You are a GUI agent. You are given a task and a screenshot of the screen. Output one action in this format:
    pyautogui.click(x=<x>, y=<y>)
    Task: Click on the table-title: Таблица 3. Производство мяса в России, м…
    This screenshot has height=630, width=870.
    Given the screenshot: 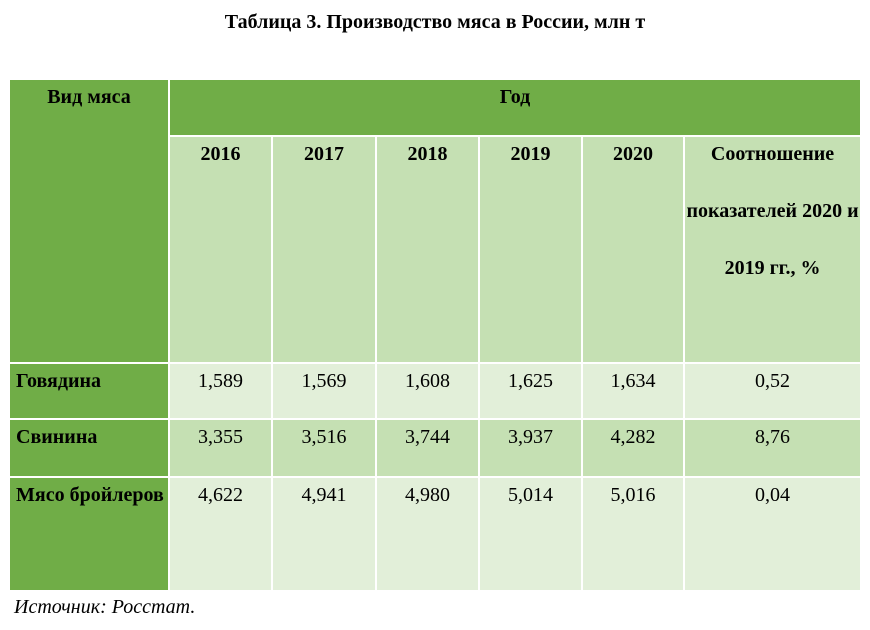 What is the action you would take?
    pyautogui.click(x=435, y=22)
    